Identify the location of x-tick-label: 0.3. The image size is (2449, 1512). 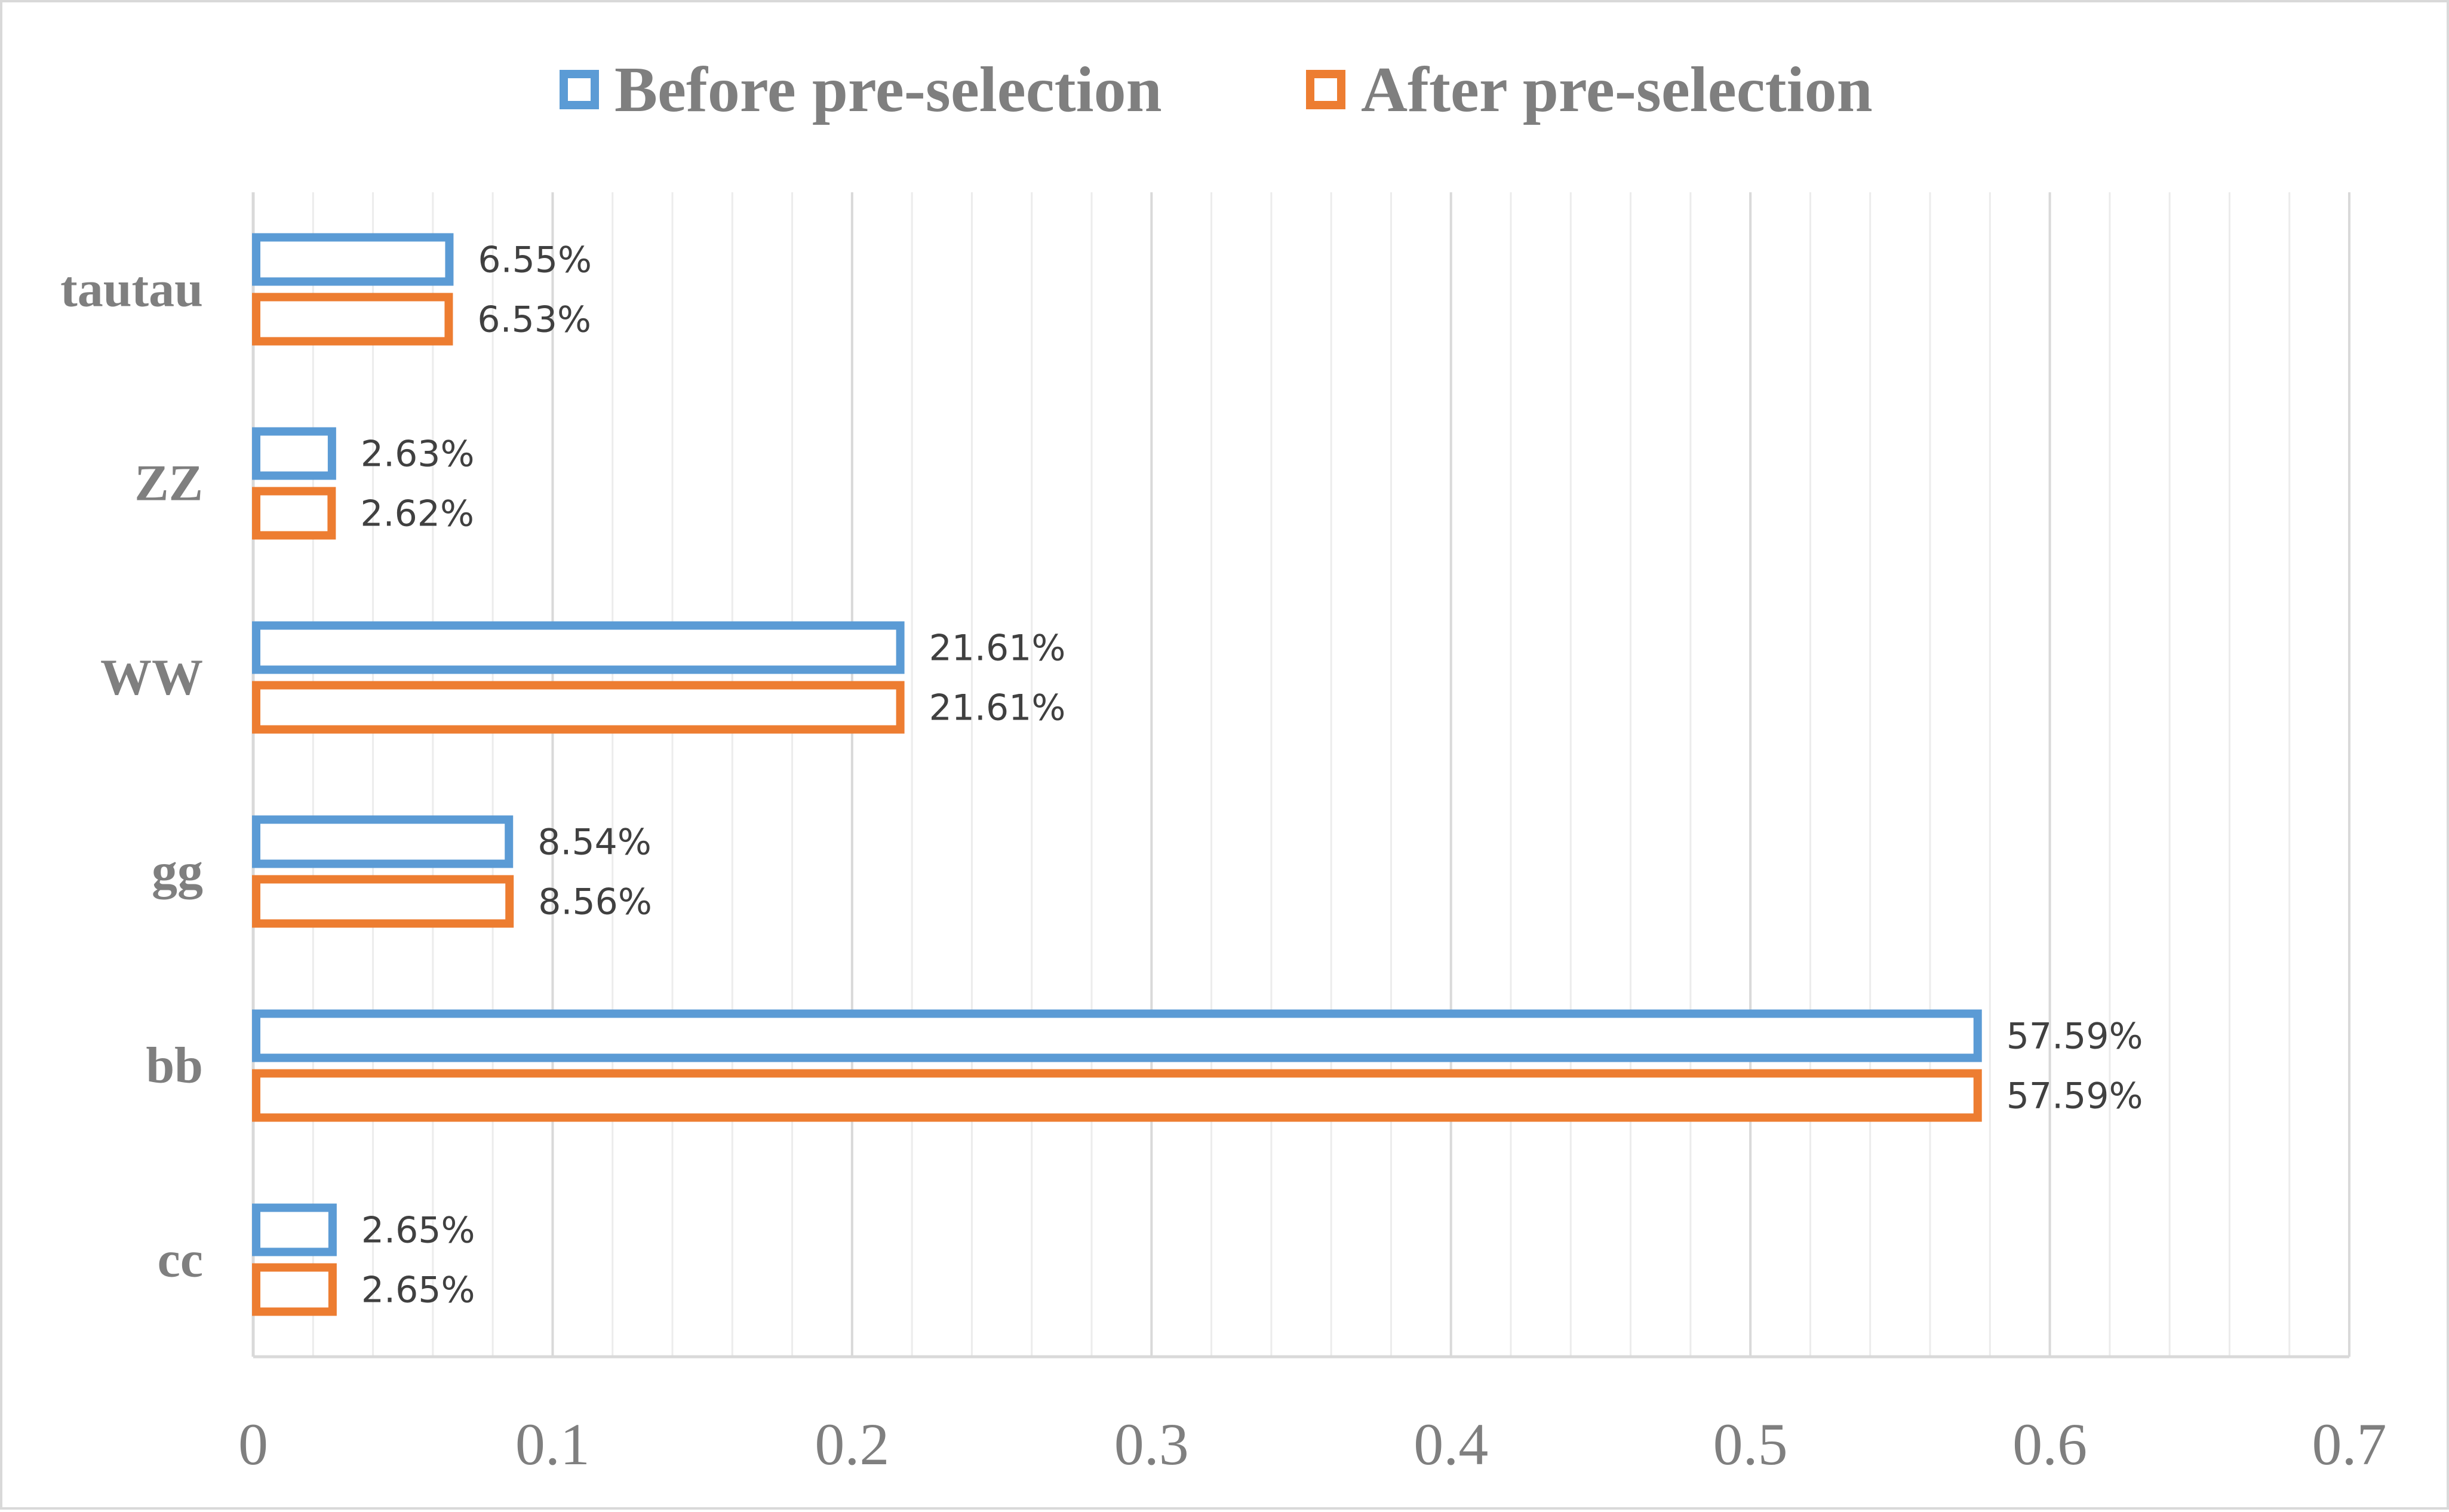
(1151, 1444).